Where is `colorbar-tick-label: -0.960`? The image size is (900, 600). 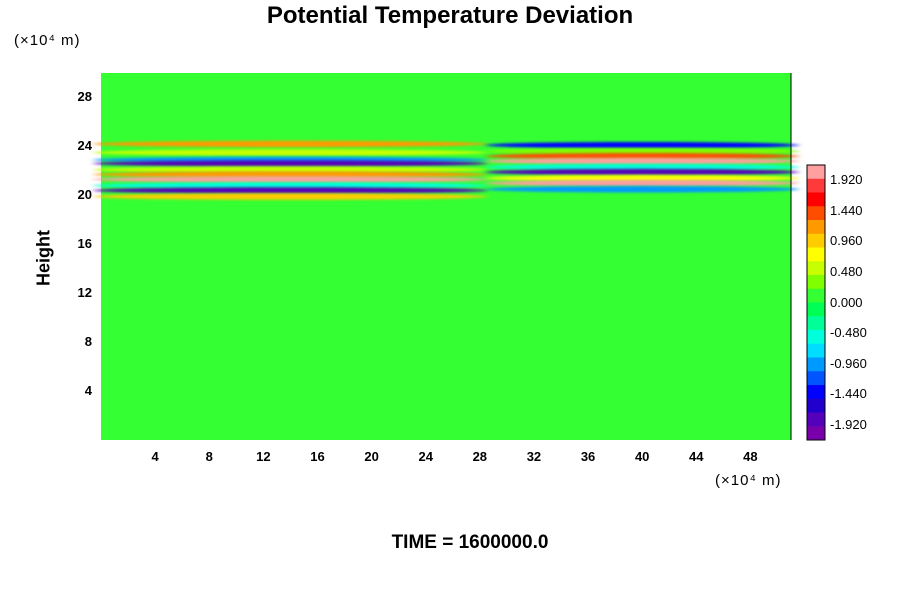 colorbar-tick-label: -0.960 is located at coordinates (848, 363).